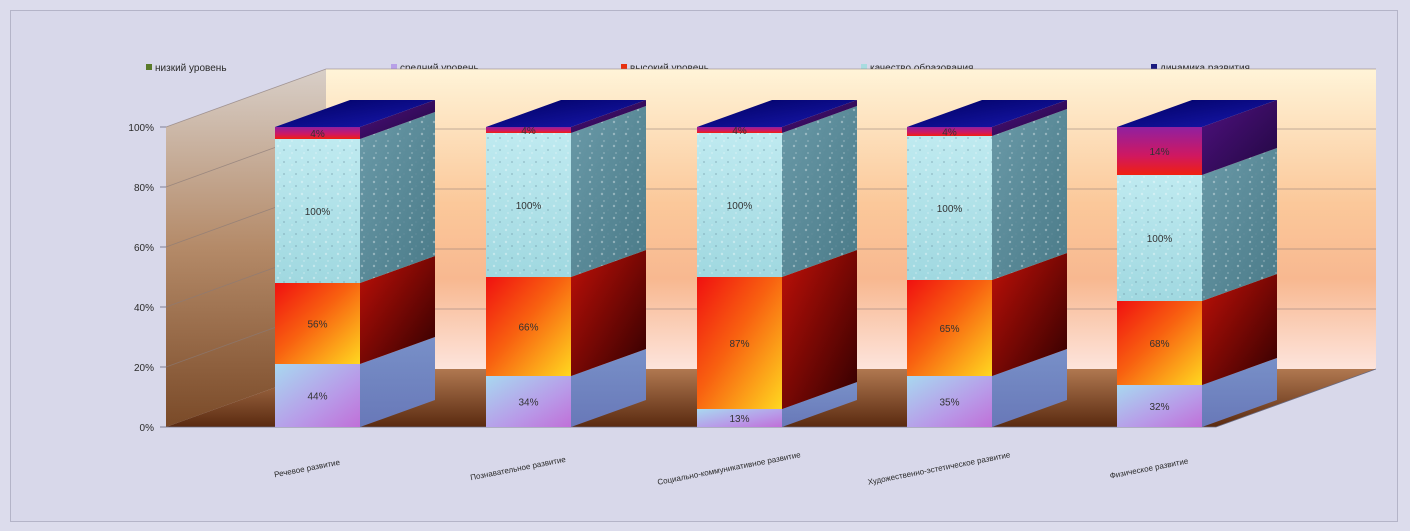  I want to click on legend-item: динамика развития, so click(1200, 68).